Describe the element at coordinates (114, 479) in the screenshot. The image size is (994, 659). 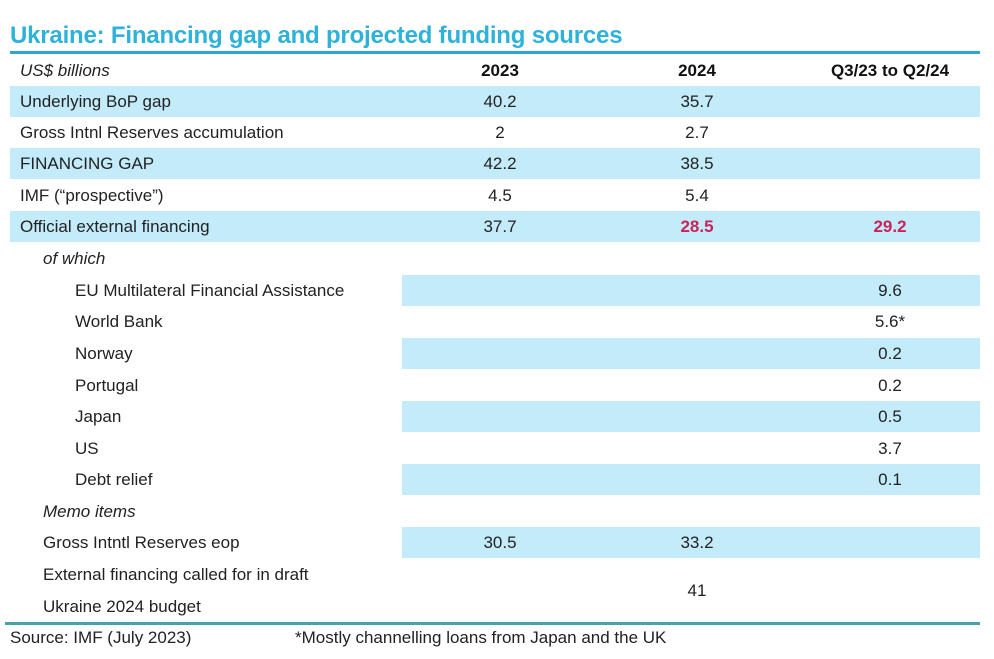
I see `row-label: Debt relief` at that location.